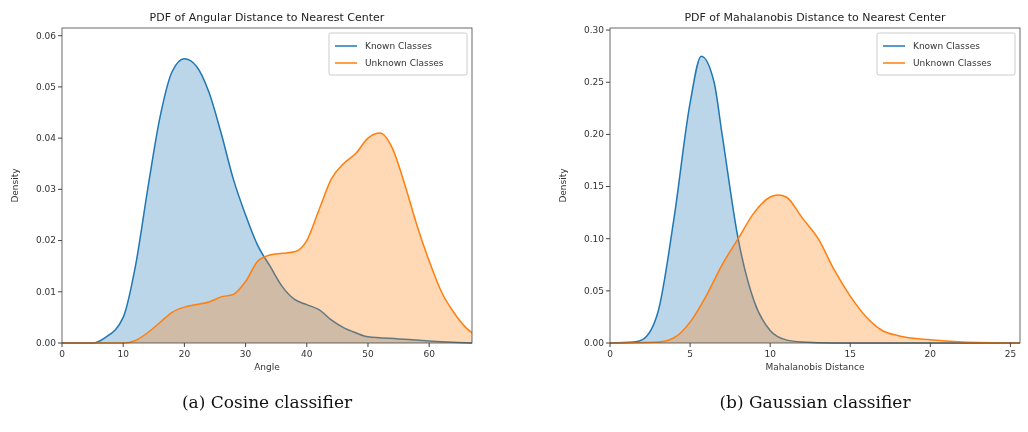 This screenshot has height=432, width=1028. I want to click on x-tick-label: 5, so click(690, 354).